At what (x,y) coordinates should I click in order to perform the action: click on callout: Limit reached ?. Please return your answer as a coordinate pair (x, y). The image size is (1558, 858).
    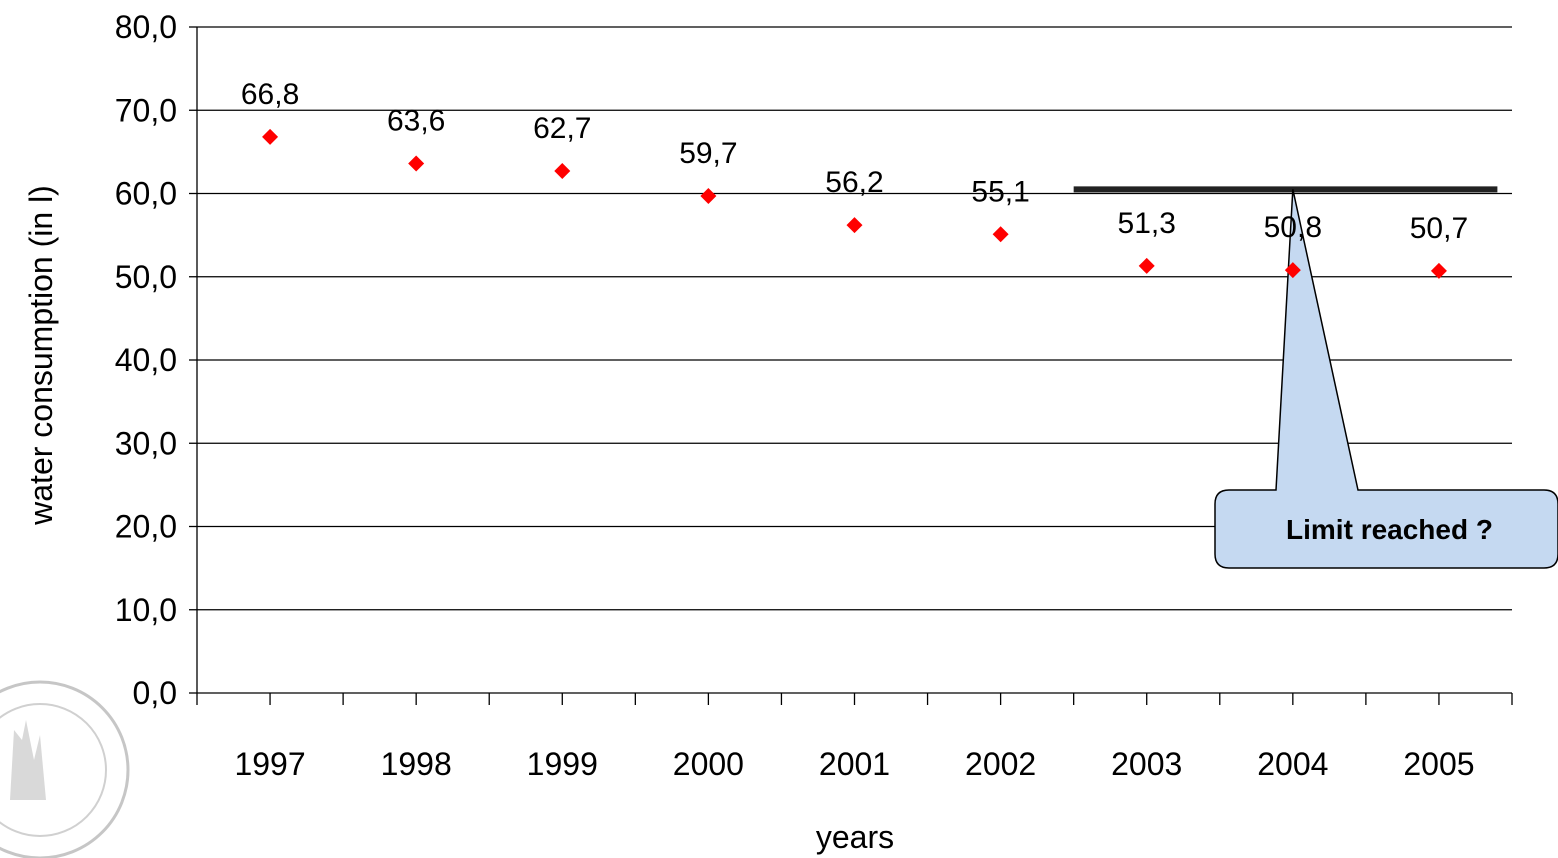
    Looking at the image, I should click on (1386, 379).